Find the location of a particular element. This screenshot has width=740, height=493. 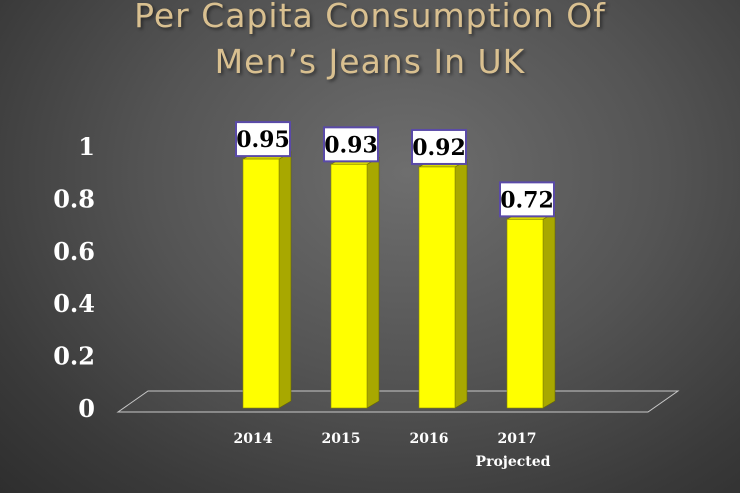

chart-title-line-2: Men’s Jeans In UK is located at coordinates (370, 61).